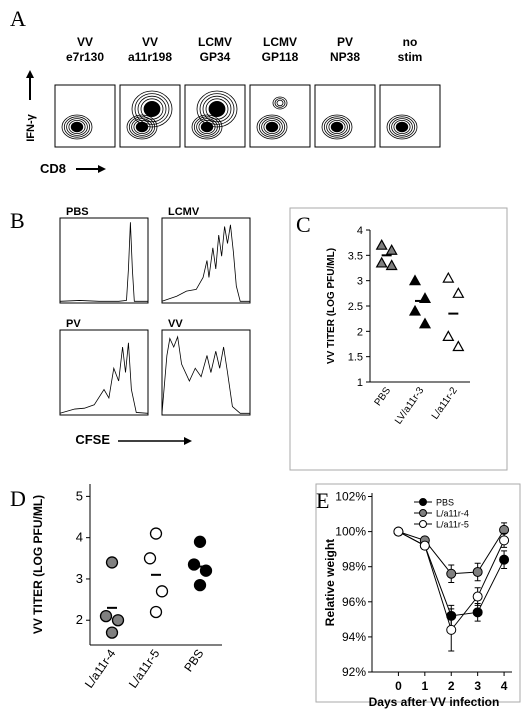 The height and width of the screenshot is (716, 526). What do you see at coordinates (53, 168) in the screenshot?
I see `x-axis-label: CD8` at bounding box center [53, 168].